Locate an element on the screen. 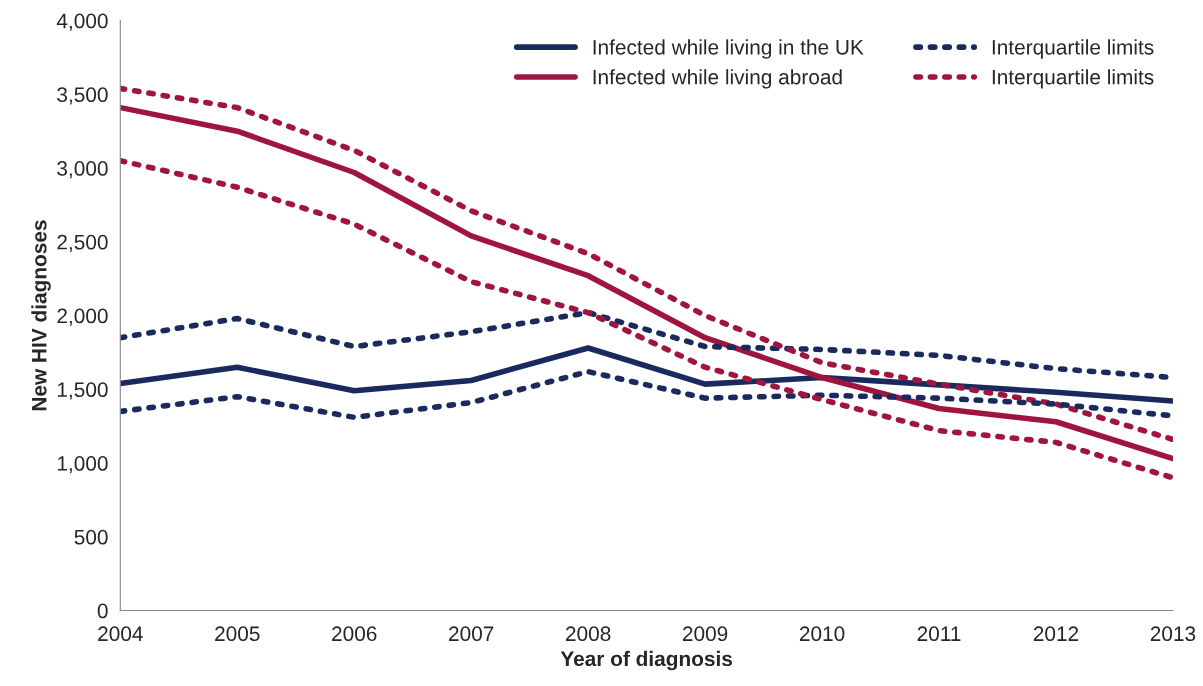 The height and width of the screenshot is (686, 1203). x-axis-title: Year of diagnosis is located at coordinates (646, 660).